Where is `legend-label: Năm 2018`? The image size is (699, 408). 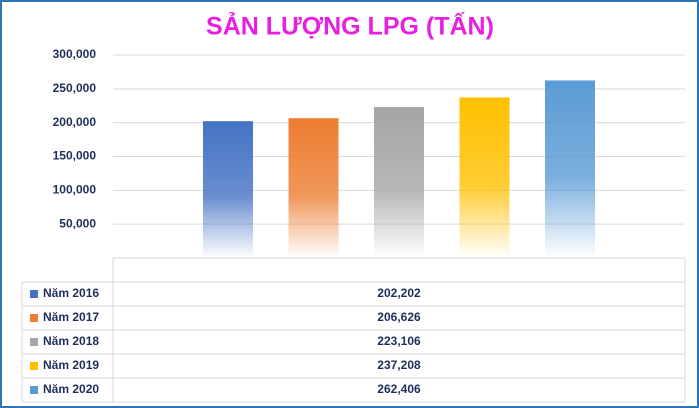 legend-label: Năm 2018 is located at coordinates (71, 341).